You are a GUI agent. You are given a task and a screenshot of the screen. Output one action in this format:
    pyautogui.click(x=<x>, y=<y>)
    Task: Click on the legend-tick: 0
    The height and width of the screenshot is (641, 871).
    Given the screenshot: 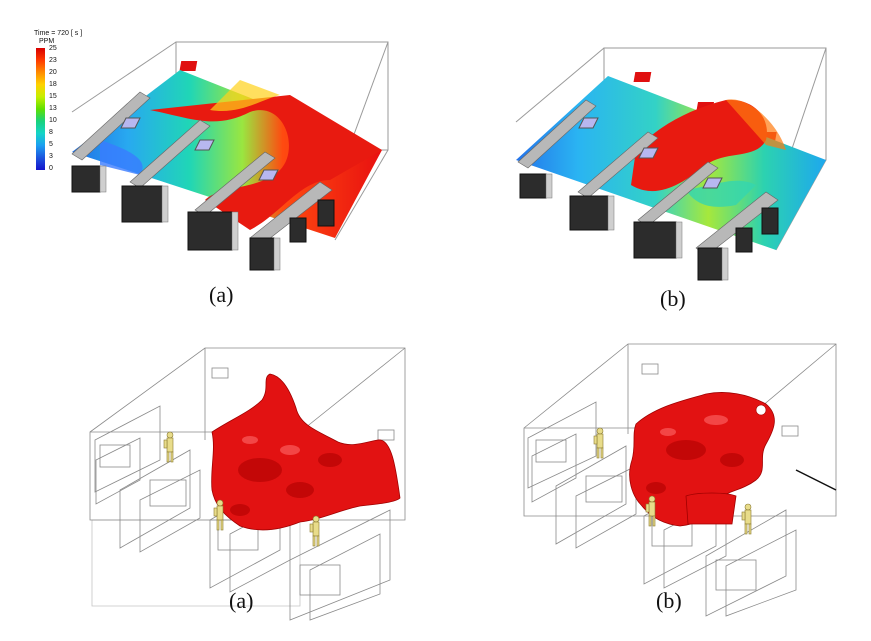 What is the action you would take?
    pyautogui.click(x=51, y=168)
    